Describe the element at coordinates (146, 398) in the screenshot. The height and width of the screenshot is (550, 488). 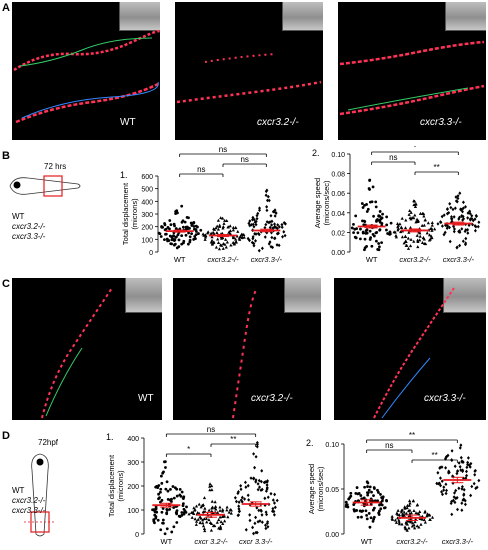
I see `panel-c-wt-label: WT` at that location.